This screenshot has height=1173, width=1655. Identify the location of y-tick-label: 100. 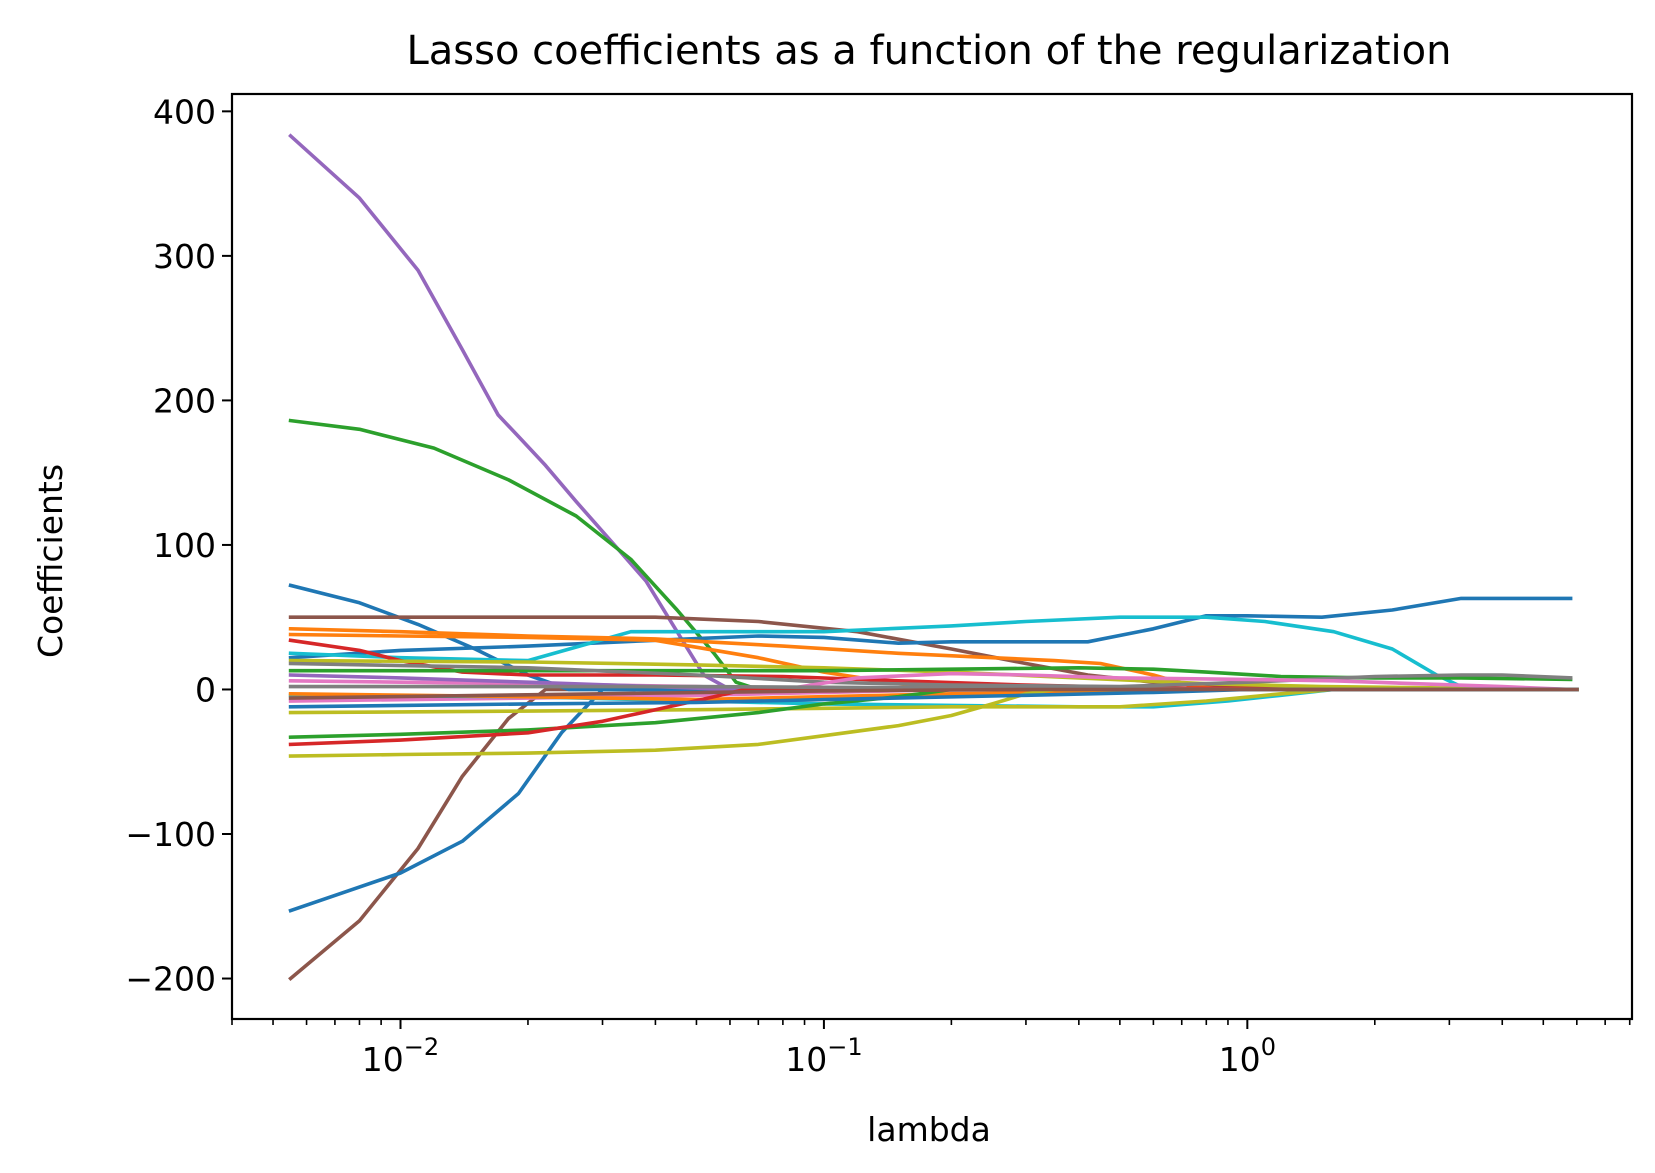
(184, 545).